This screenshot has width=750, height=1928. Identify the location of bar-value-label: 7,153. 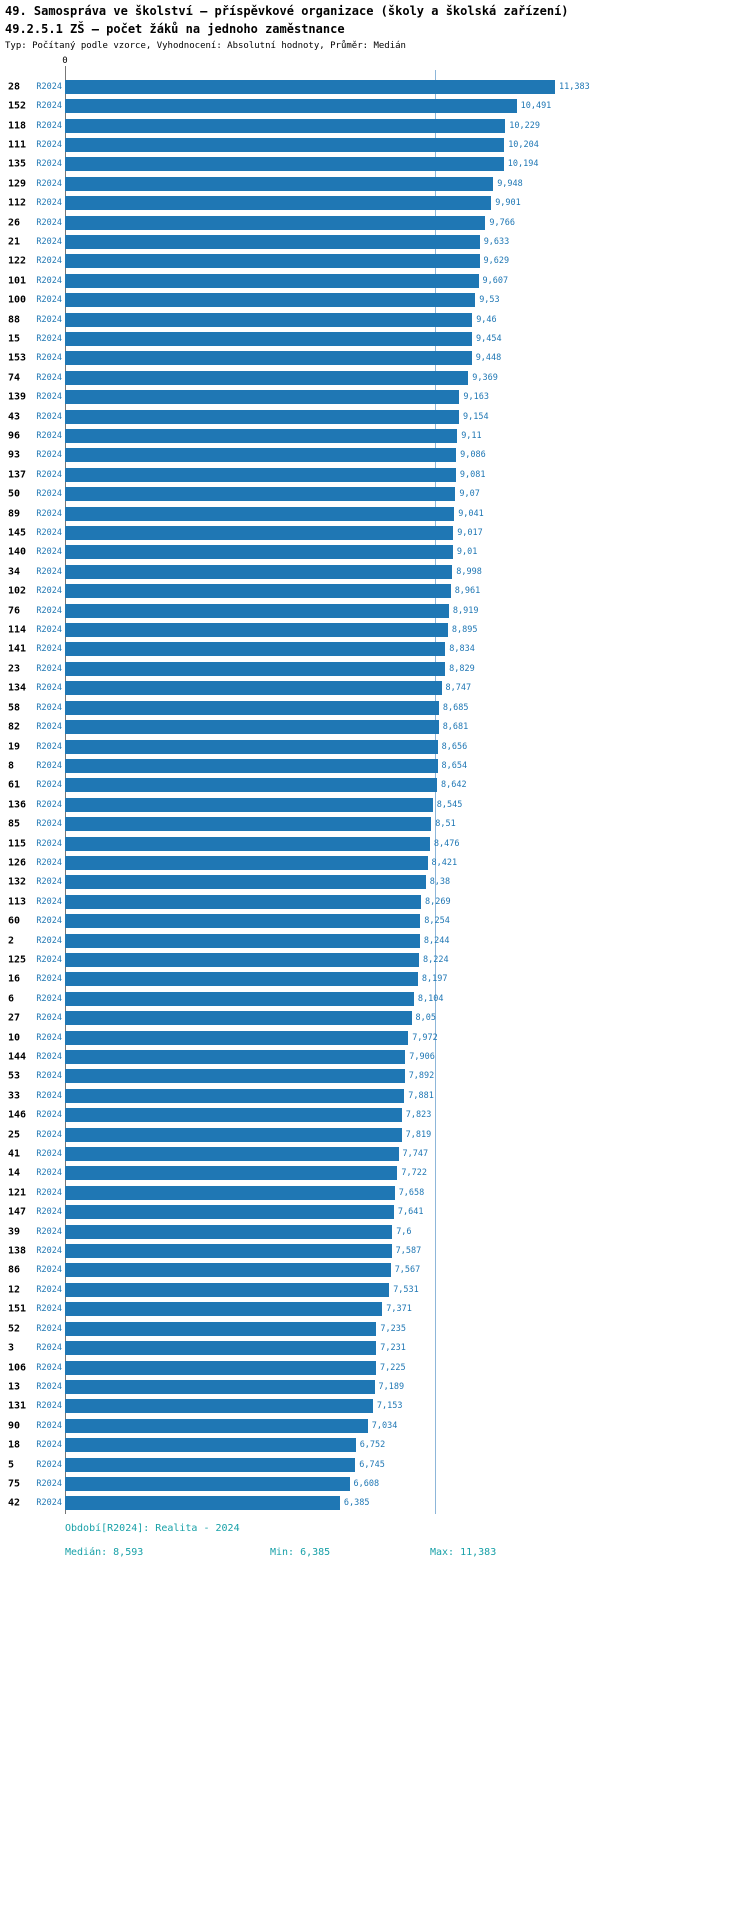
(389, 1406).